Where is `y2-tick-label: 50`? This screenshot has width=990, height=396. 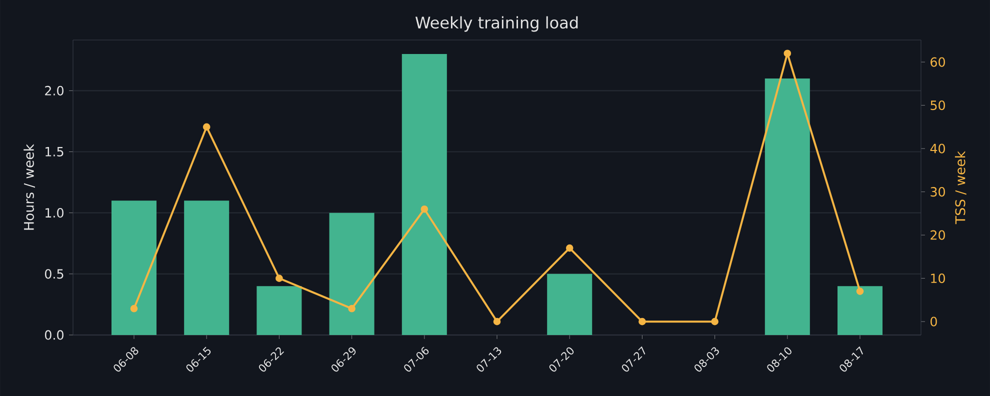 y2-tick-label: 50 is located at coordinates (937, 105).